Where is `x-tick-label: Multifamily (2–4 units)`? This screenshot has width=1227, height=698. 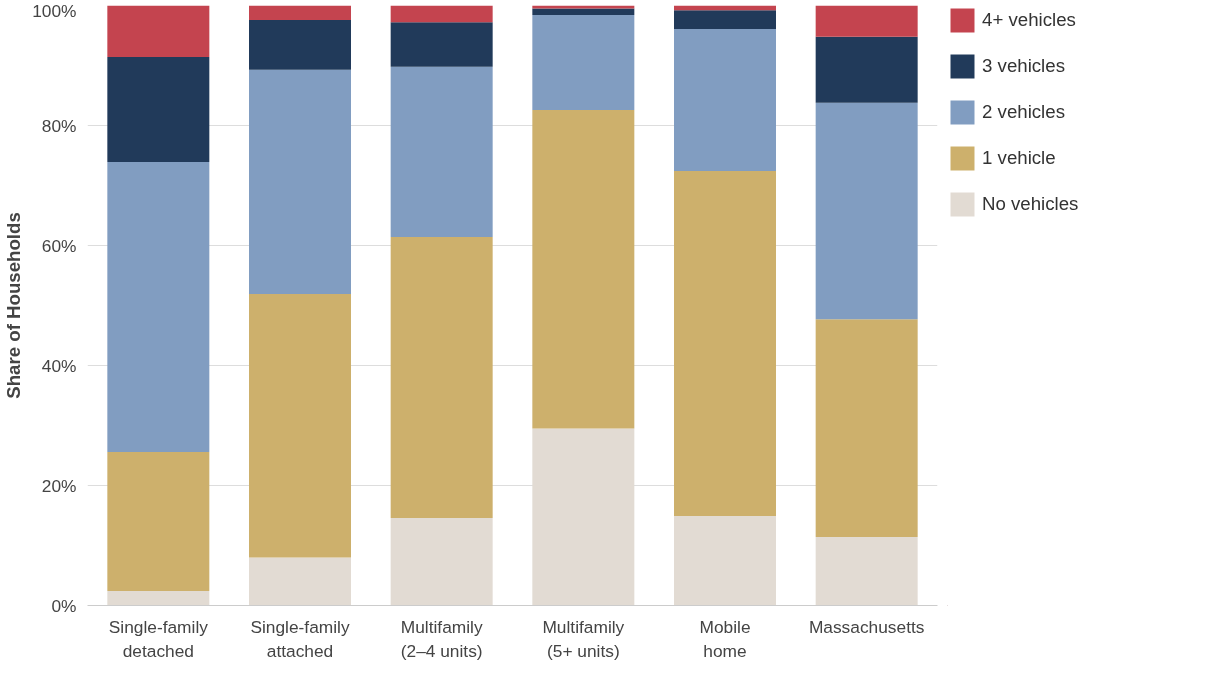 x-tick-label: Multifamily (2–4 units) is located at coordinates (441, 638).